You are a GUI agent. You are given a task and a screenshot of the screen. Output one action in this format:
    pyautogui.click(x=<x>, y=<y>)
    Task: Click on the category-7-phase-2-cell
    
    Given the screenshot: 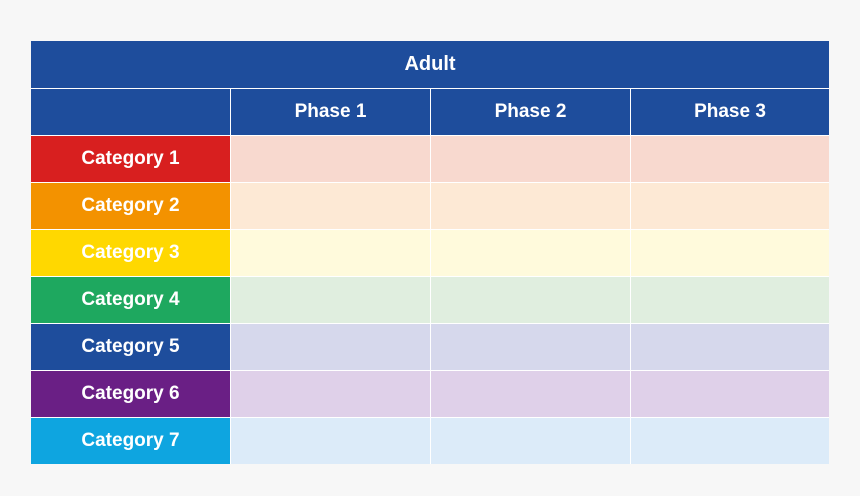 What is the action you would take?
    pyautogui.click(x=530, y=441)
    